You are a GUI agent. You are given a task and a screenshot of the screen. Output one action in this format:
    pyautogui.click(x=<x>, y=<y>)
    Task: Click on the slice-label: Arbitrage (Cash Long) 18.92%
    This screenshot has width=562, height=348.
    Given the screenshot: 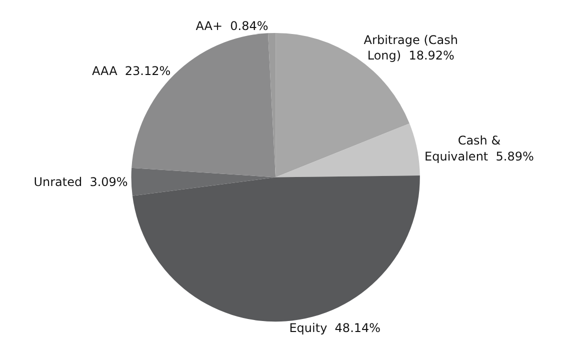 What is the action you would take?
    pyautogui.click(x=411, y=47)
    